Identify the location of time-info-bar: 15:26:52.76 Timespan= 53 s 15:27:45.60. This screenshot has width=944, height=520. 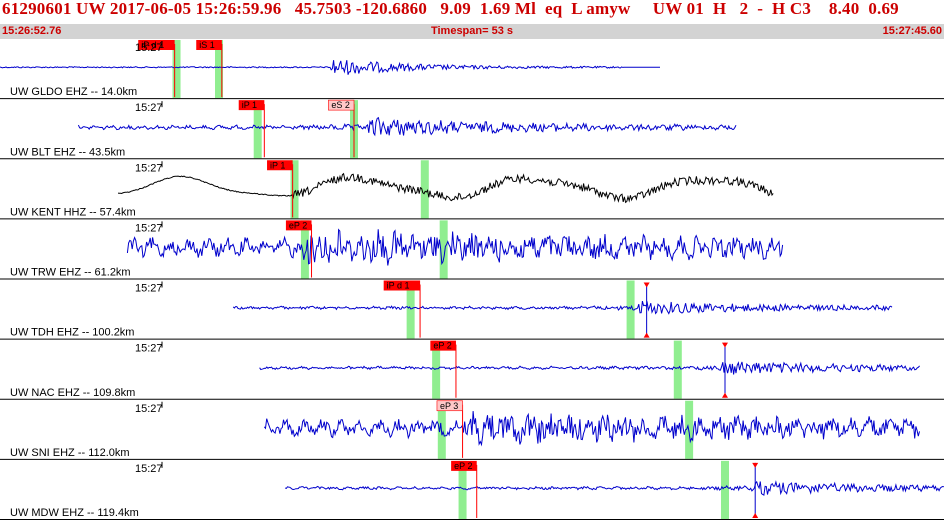
(472, 31).